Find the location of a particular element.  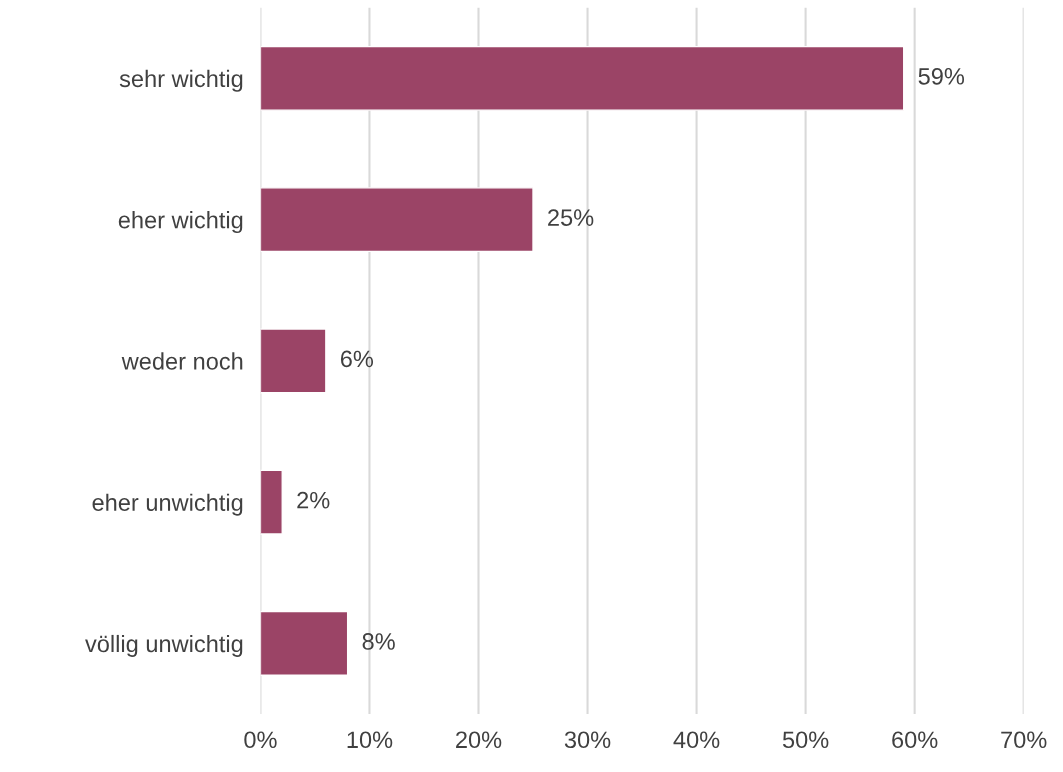

data-label: 59% is located at coordinates (941, 76).